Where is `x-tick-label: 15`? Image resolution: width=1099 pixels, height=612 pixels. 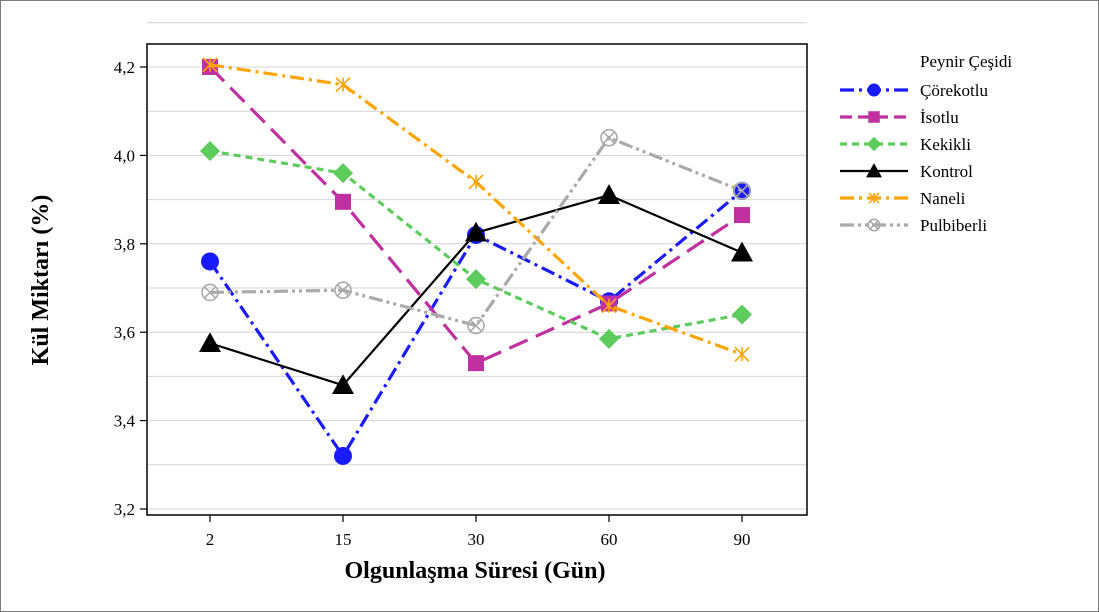
x-tick-label: 15 is located at coordinates (343, 539).